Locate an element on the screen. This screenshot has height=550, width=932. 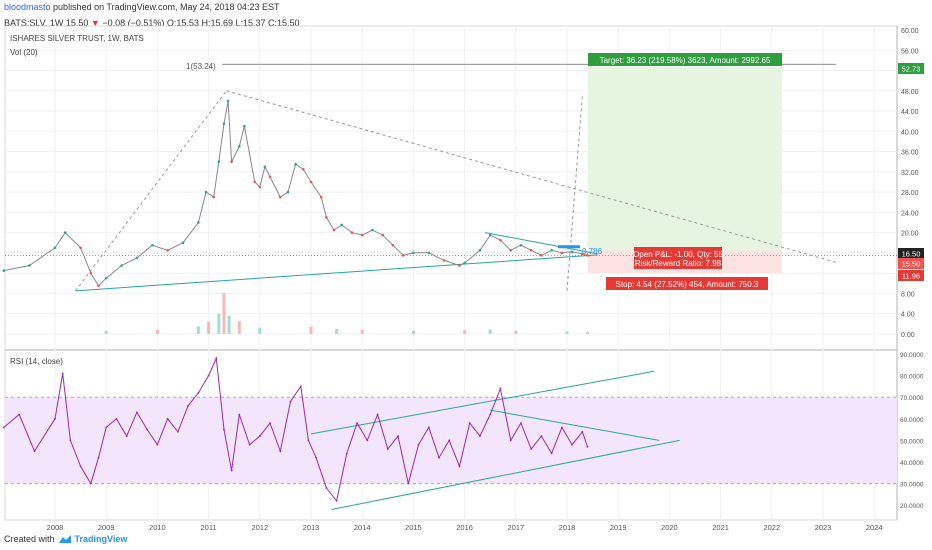
risk-reward-text: Risk/Reward Ratio: 7.98 is located at coordinates (678, 263).